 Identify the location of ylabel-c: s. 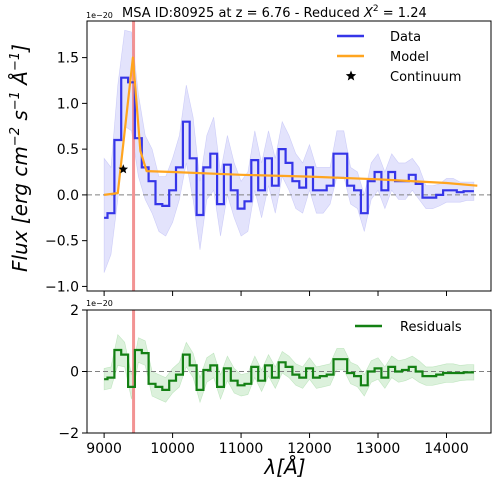
(20, 118).